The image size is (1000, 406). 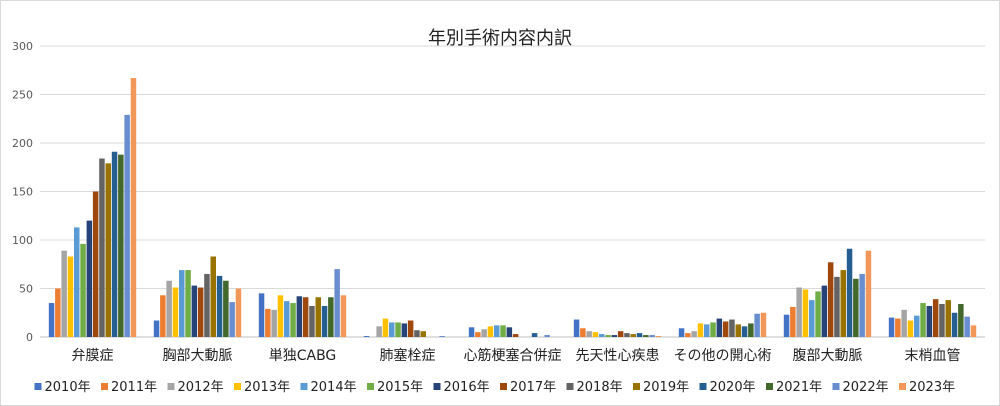 What do you see at coordinates (733, 387) in the screenshot?
I see `legend-label: 2020年` at bounding box center [733, 387].